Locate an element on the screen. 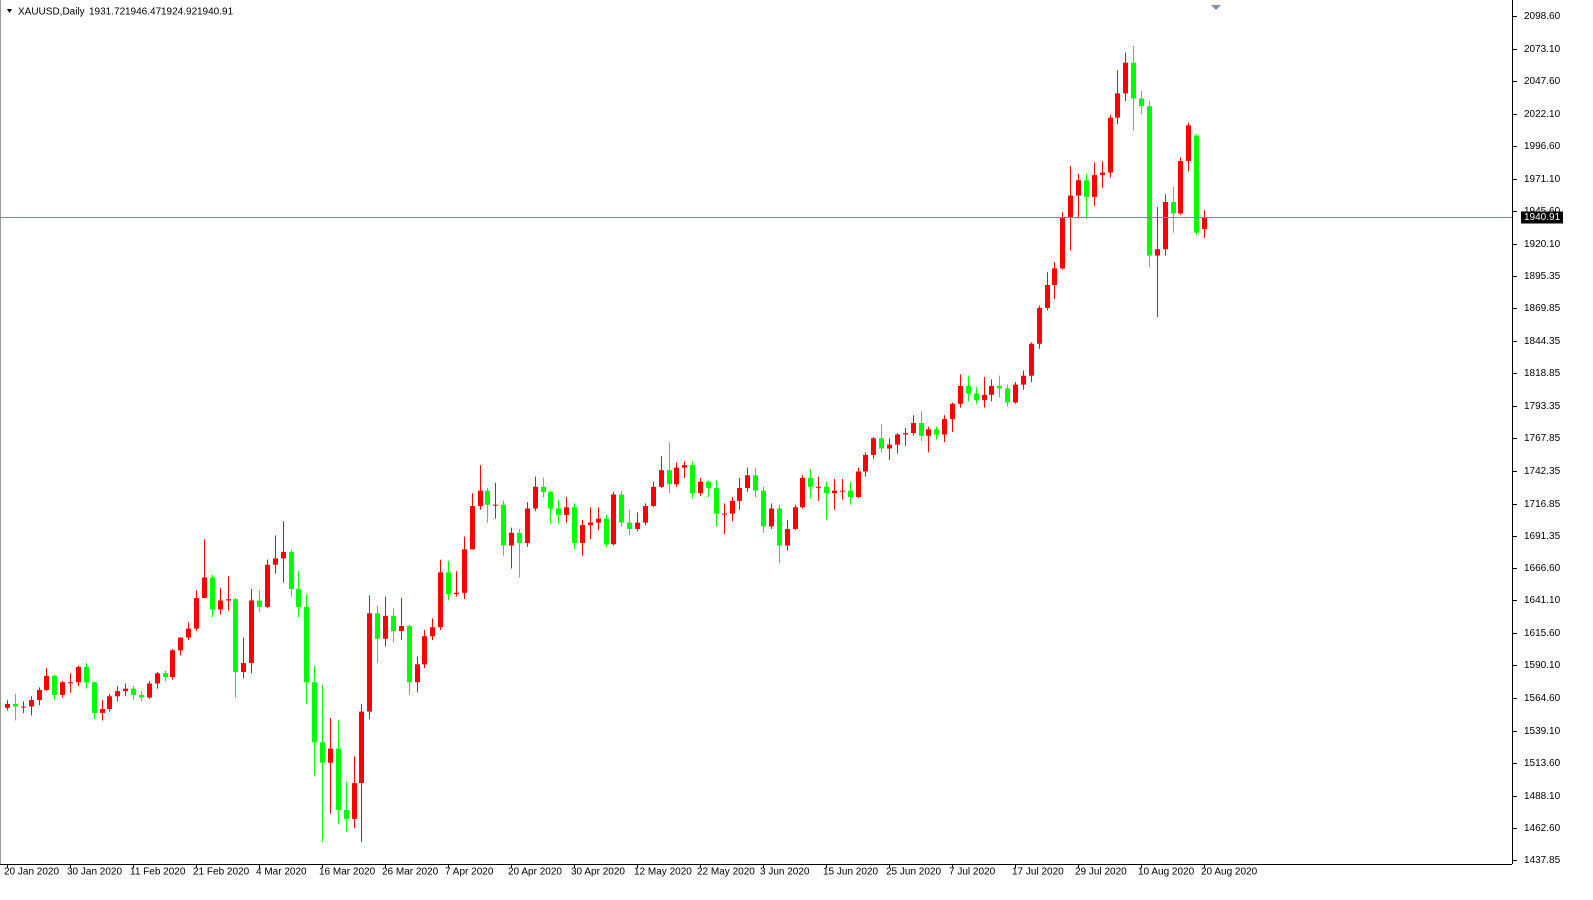  y-tick-label: 1767.85 is located at coordinates (1542, 438).